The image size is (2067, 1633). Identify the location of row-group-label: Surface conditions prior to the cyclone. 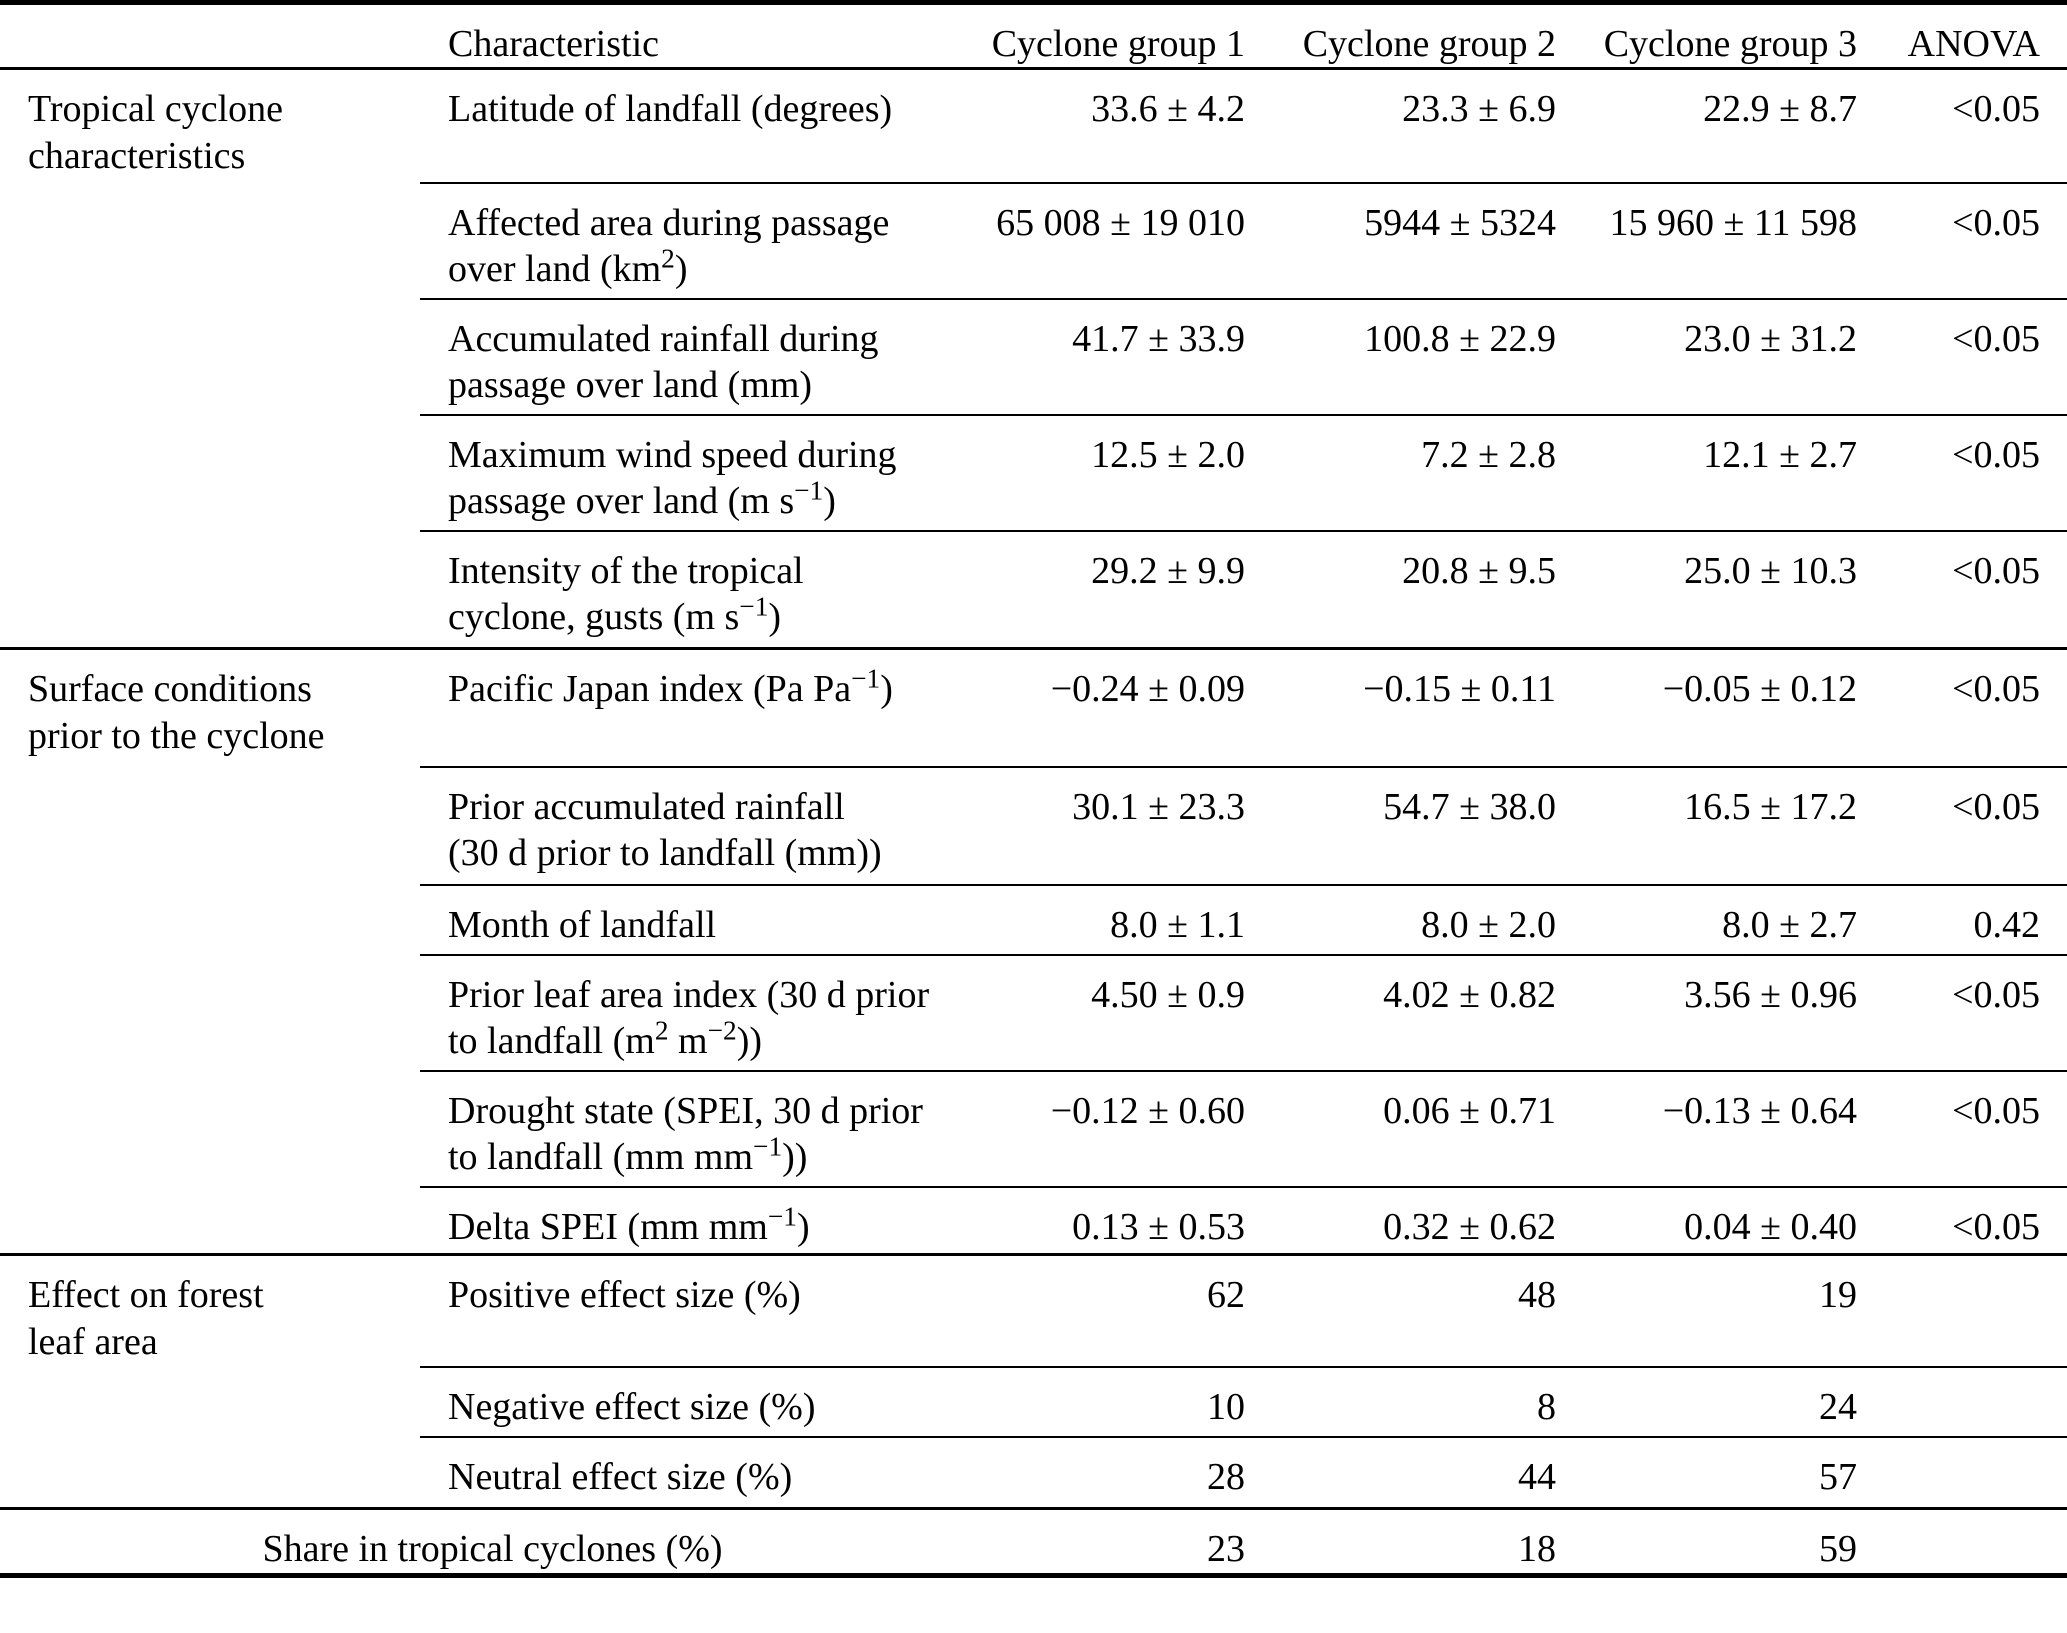
(210, 951).